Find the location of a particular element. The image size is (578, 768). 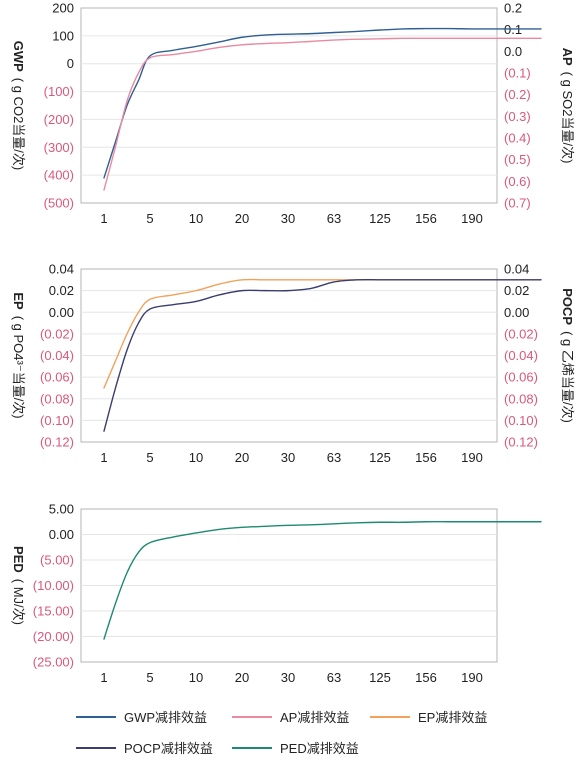

left-tick-label: (20.00) is located at coordinates (53, 636).